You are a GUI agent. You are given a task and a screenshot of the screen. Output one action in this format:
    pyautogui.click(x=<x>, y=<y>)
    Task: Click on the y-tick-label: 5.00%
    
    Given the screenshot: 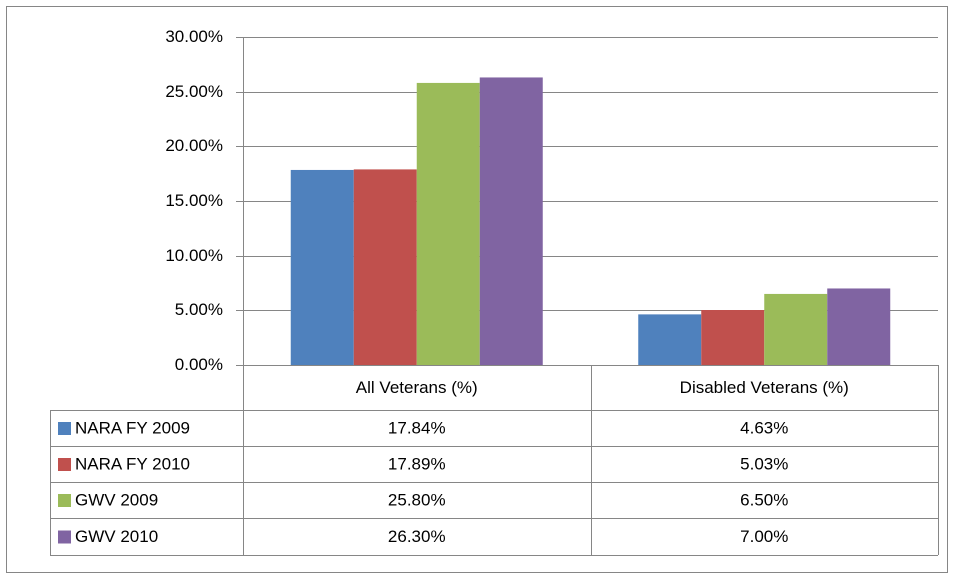 What is the action you would take?
    pyautogui.click(x=199, y=309)
    